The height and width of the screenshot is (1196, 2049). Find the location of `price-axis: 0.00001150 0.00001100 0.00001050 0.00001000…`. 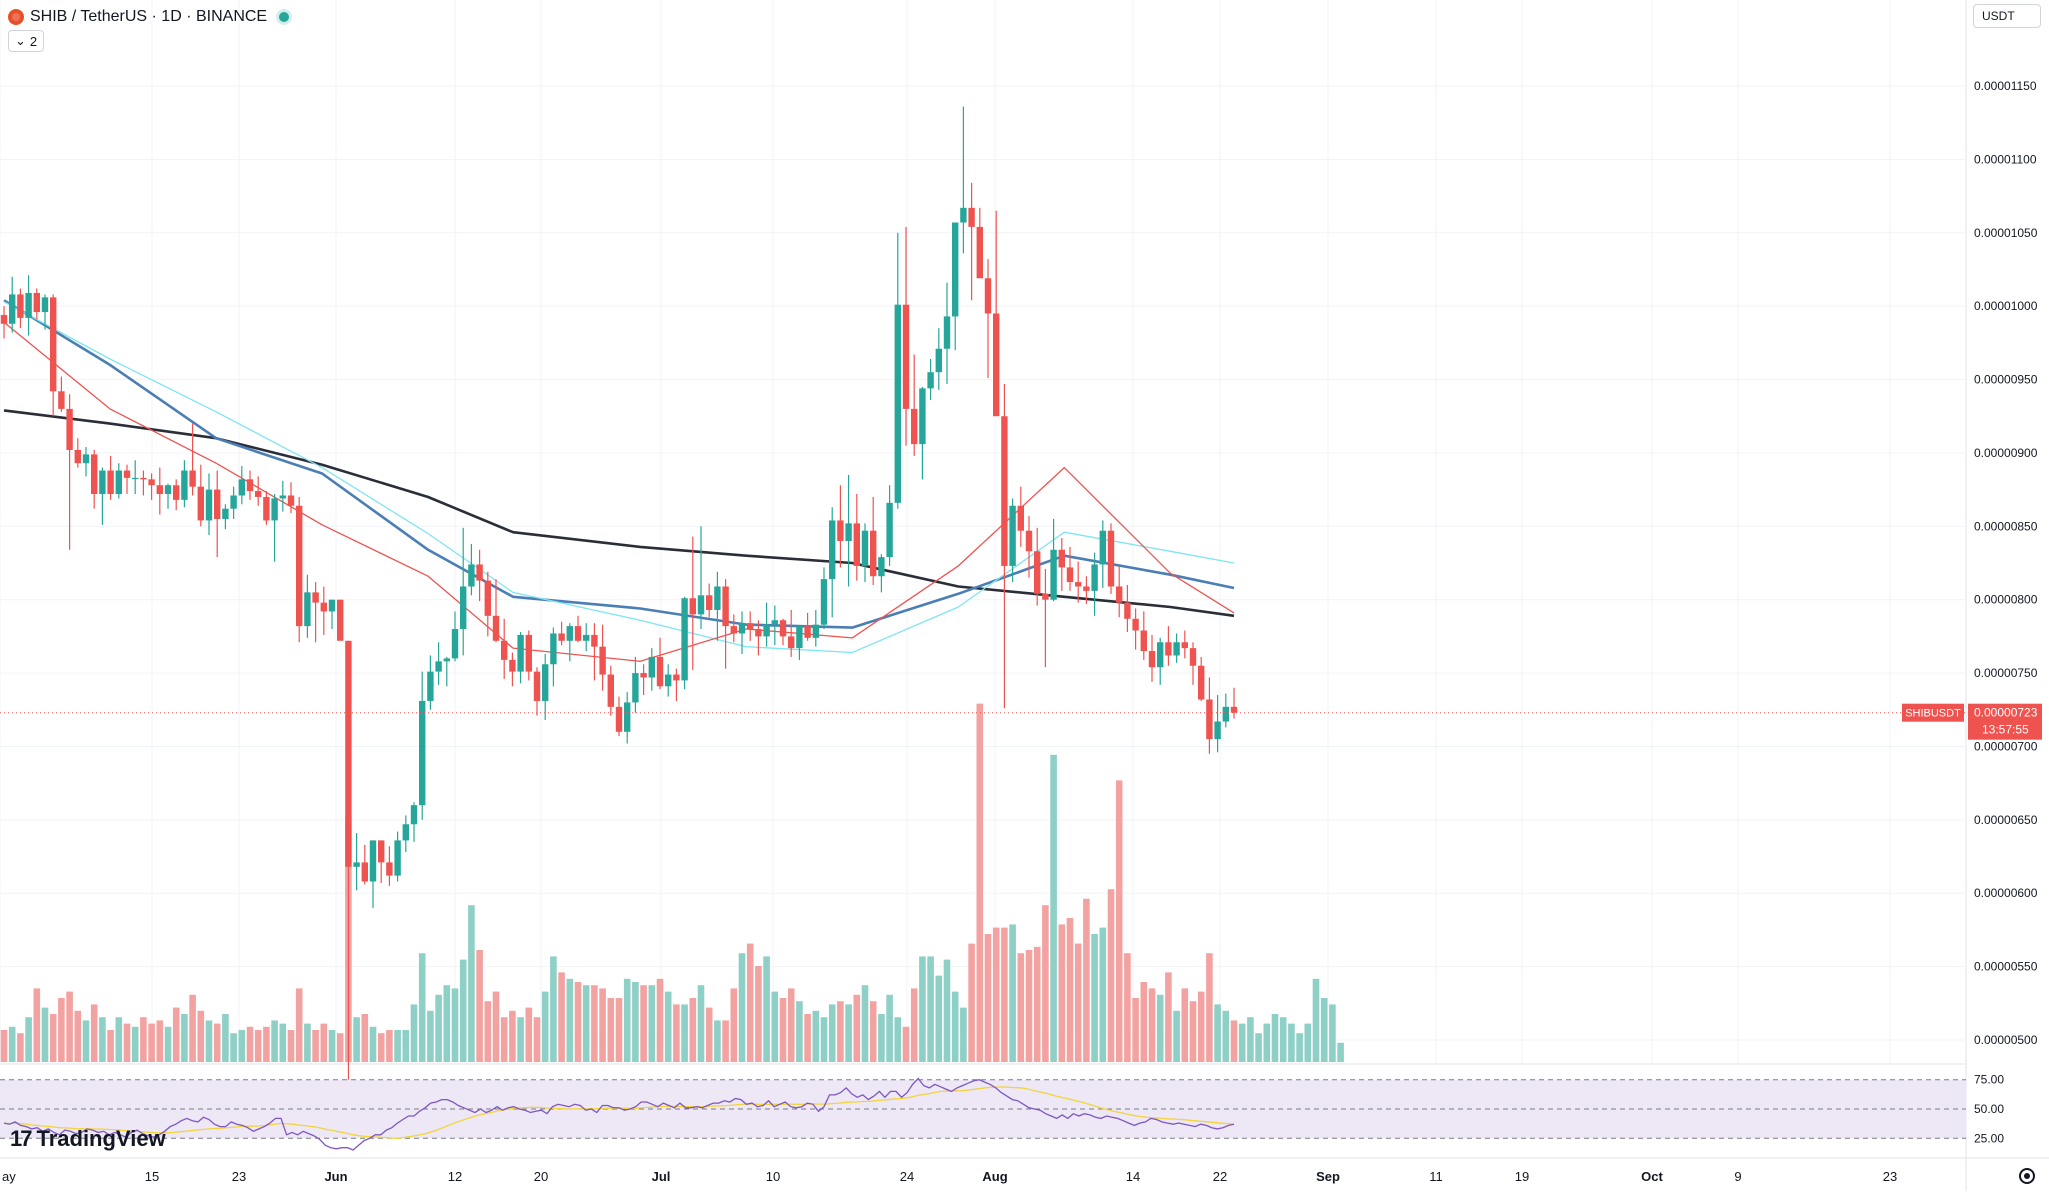

price-axis: 0.00001150 0.00001100 0.00001050 0.00001000… is located at coordinates (2006, 563).